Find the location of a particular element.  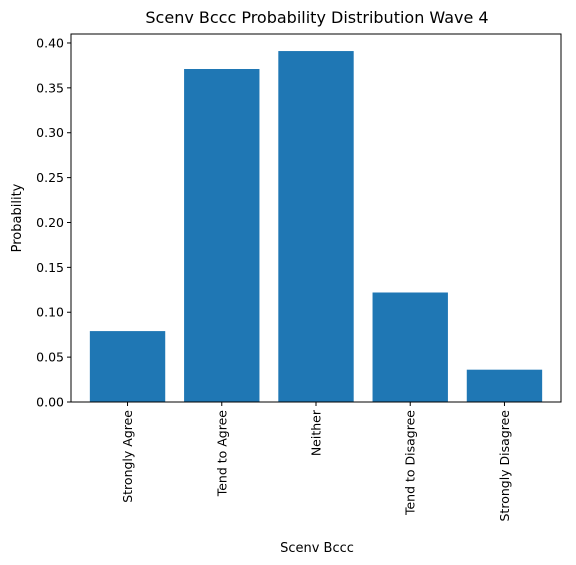

y-tick-label: 0.15 is located at coordinates (50, 267).